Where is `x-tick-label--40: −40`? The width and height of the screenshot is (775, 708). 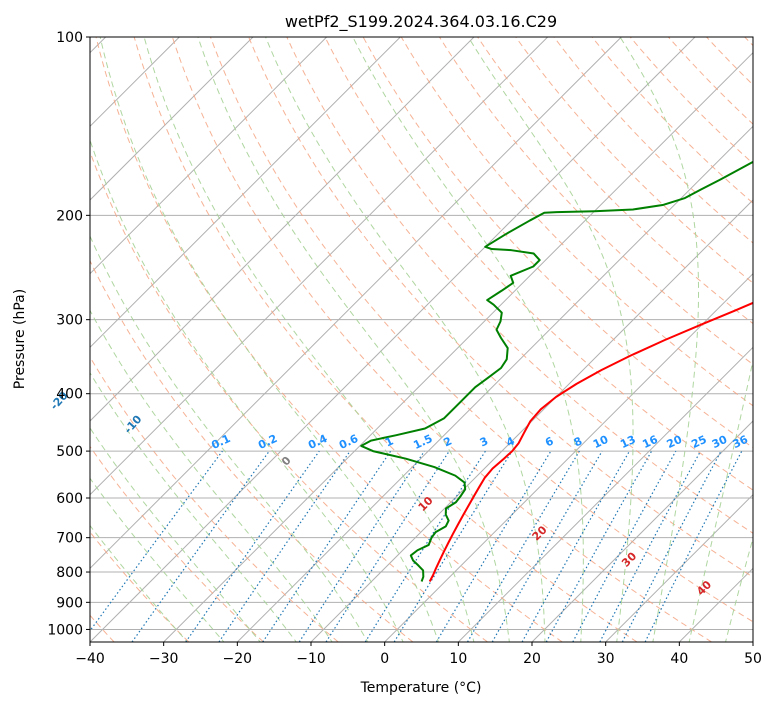 x-tick-label--40: −40 is located at coordinates (90, 659).